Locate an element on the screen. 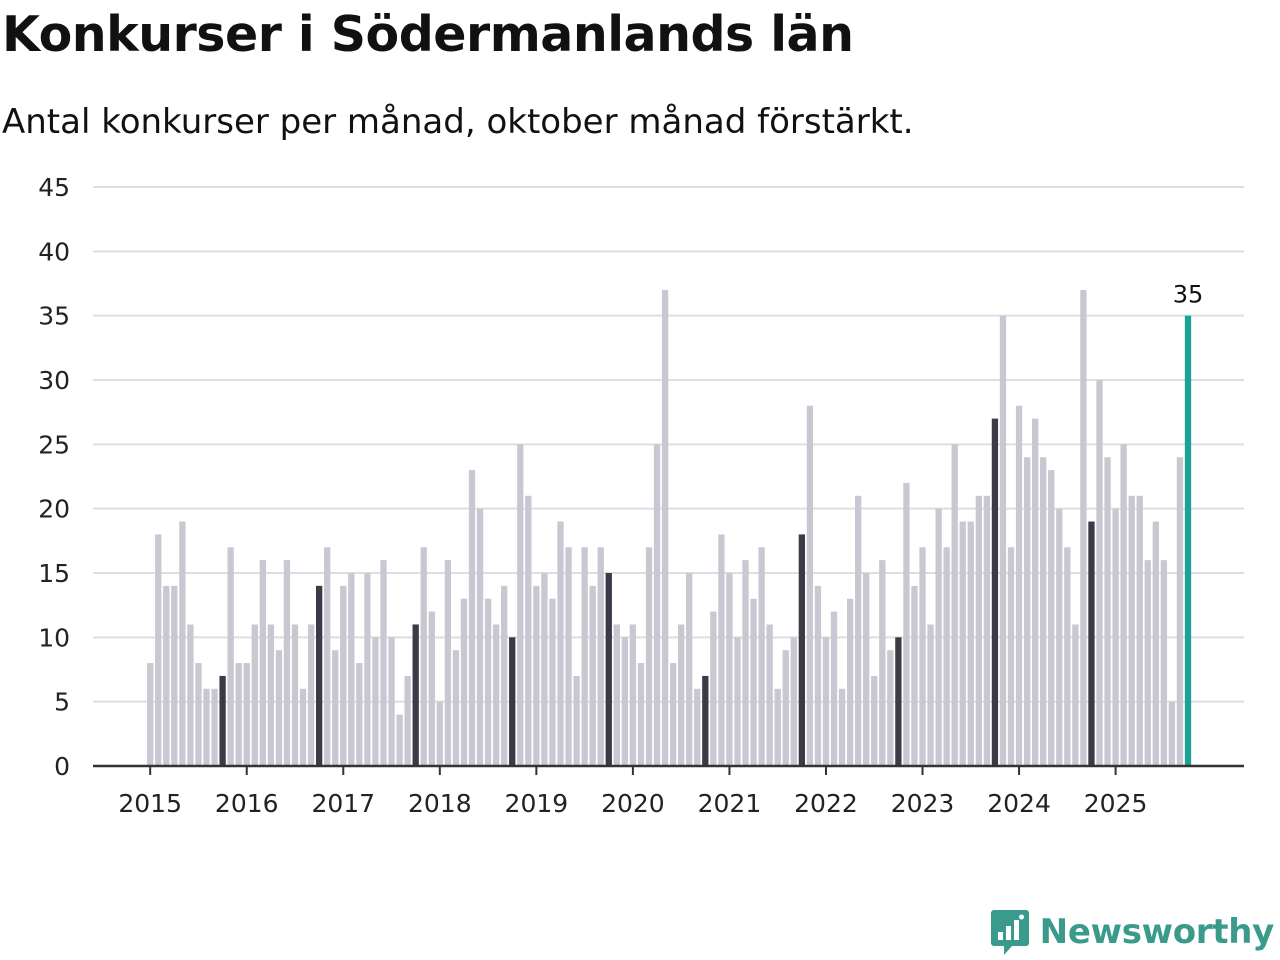 The width and height of the screenshot is (1280, 960). y-tick-label: 10 is located at coordinates (54, 637).